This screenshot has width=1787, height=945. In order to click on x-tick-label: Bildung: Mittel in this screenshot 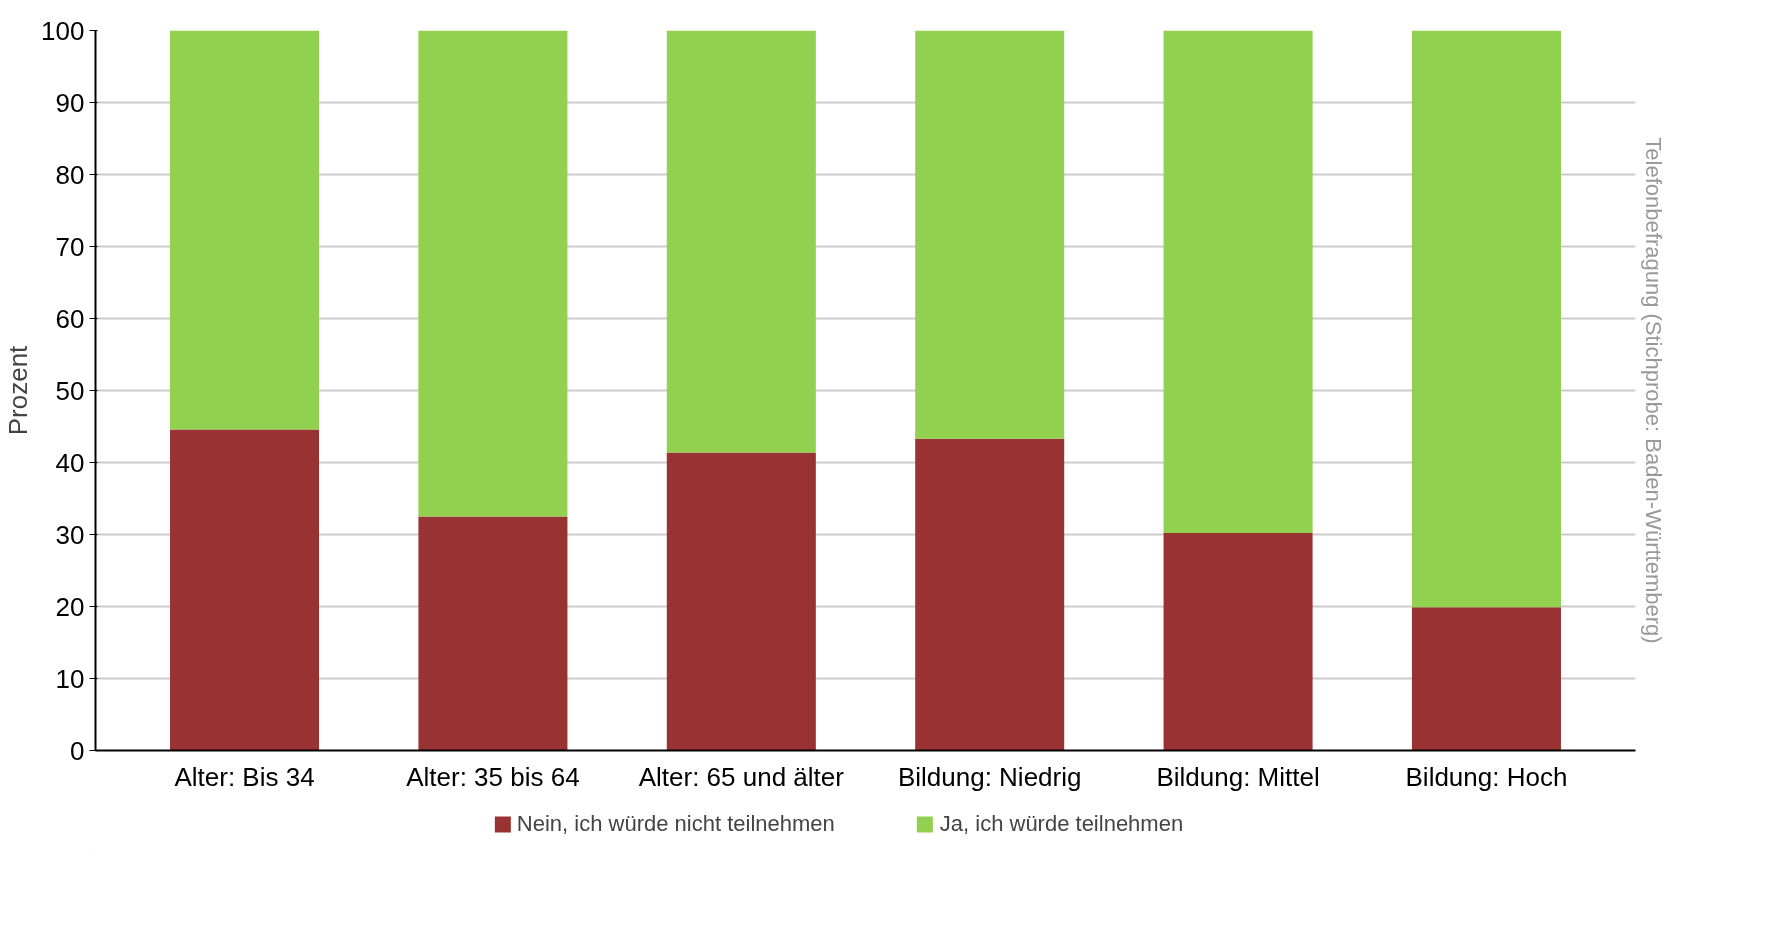, I will do `click(1238, 776)`.